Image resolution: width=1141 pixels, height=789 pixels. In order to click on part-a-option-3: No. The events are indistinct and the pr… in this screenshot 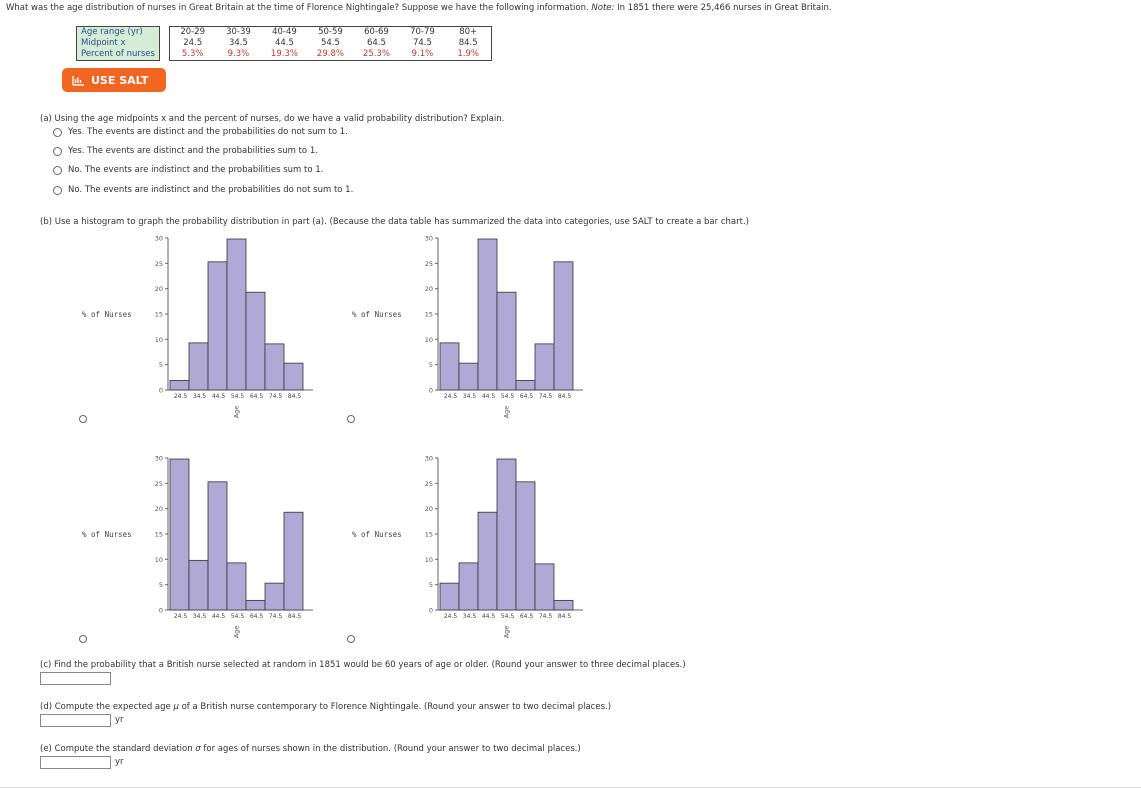, I will do `click(188, 170)`.